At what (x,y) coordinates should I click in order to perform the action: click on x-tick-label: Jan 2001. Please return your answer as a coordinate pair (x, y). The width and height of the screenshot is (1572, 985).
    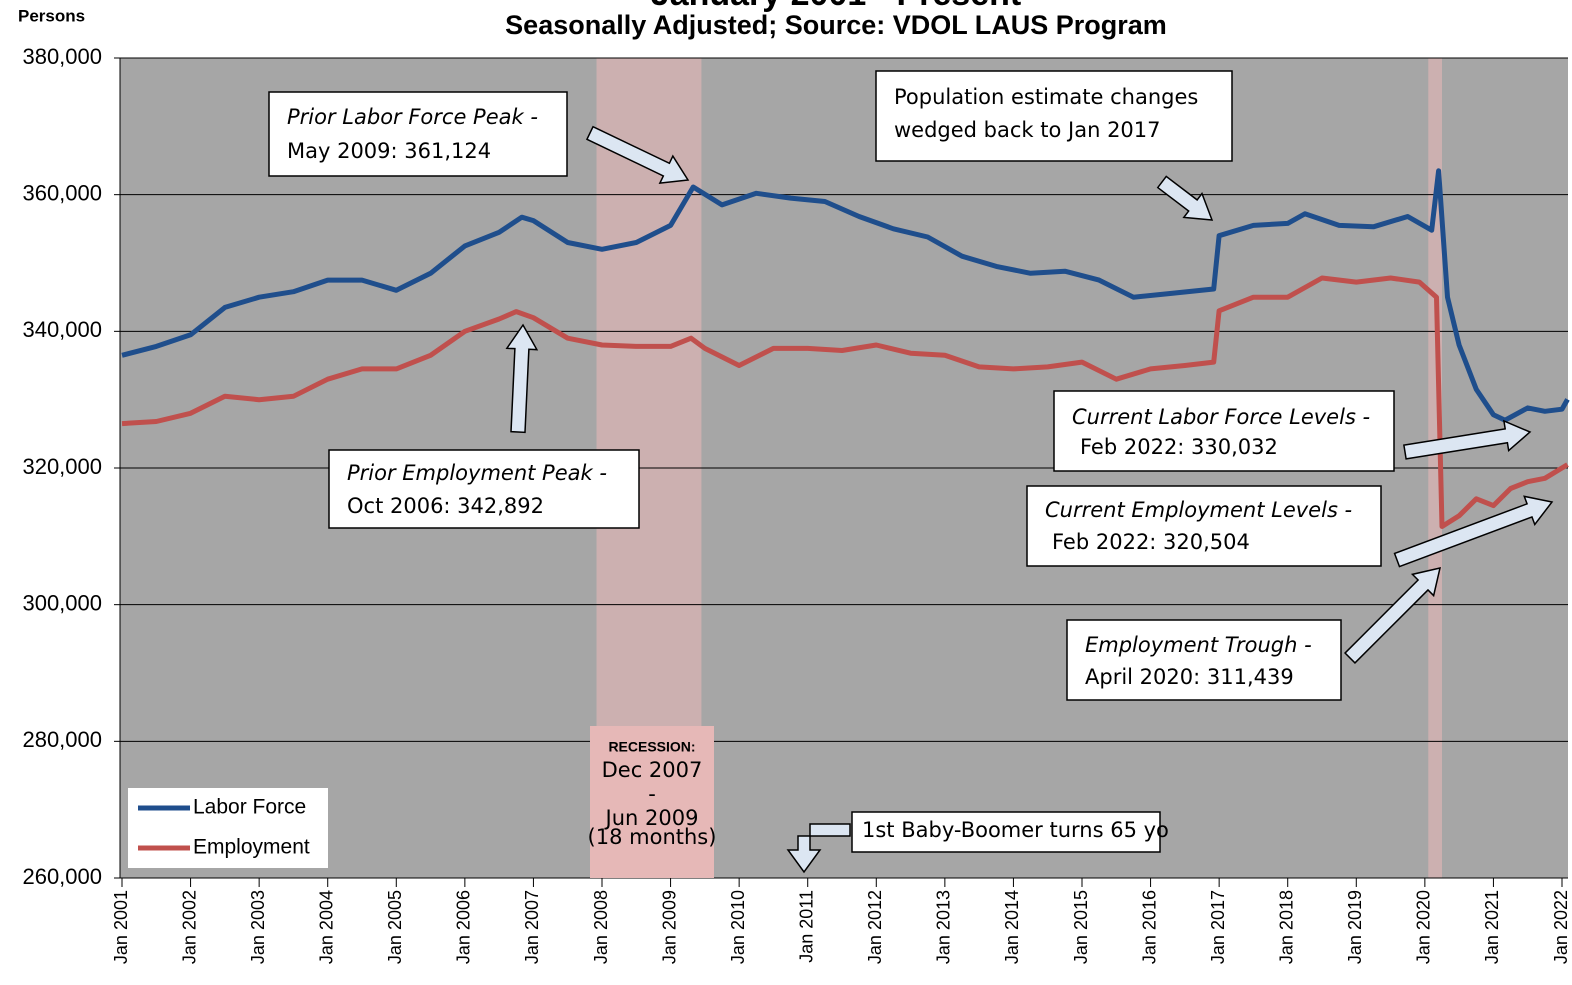
    Looking at the image, I should click on (121, 927).